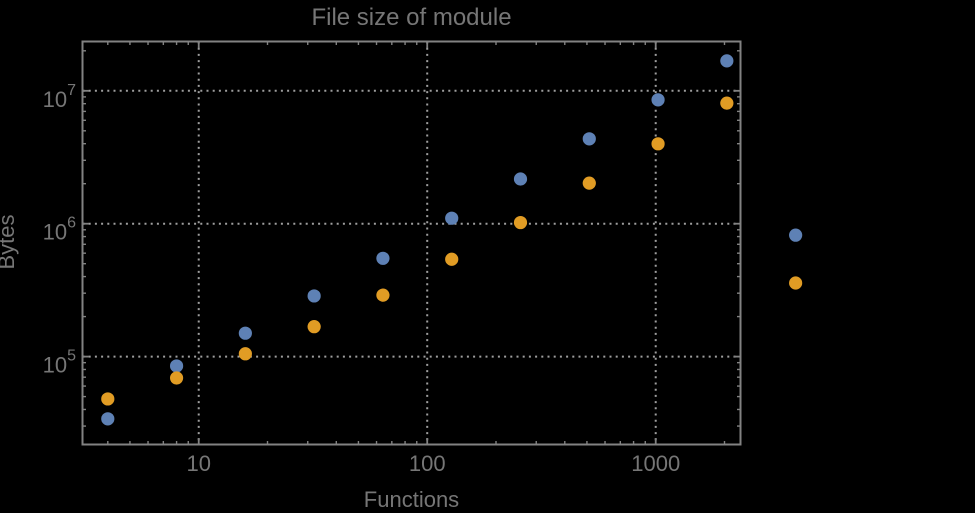  I want to click on y-axis-label: Bytes, so click(9, 241).